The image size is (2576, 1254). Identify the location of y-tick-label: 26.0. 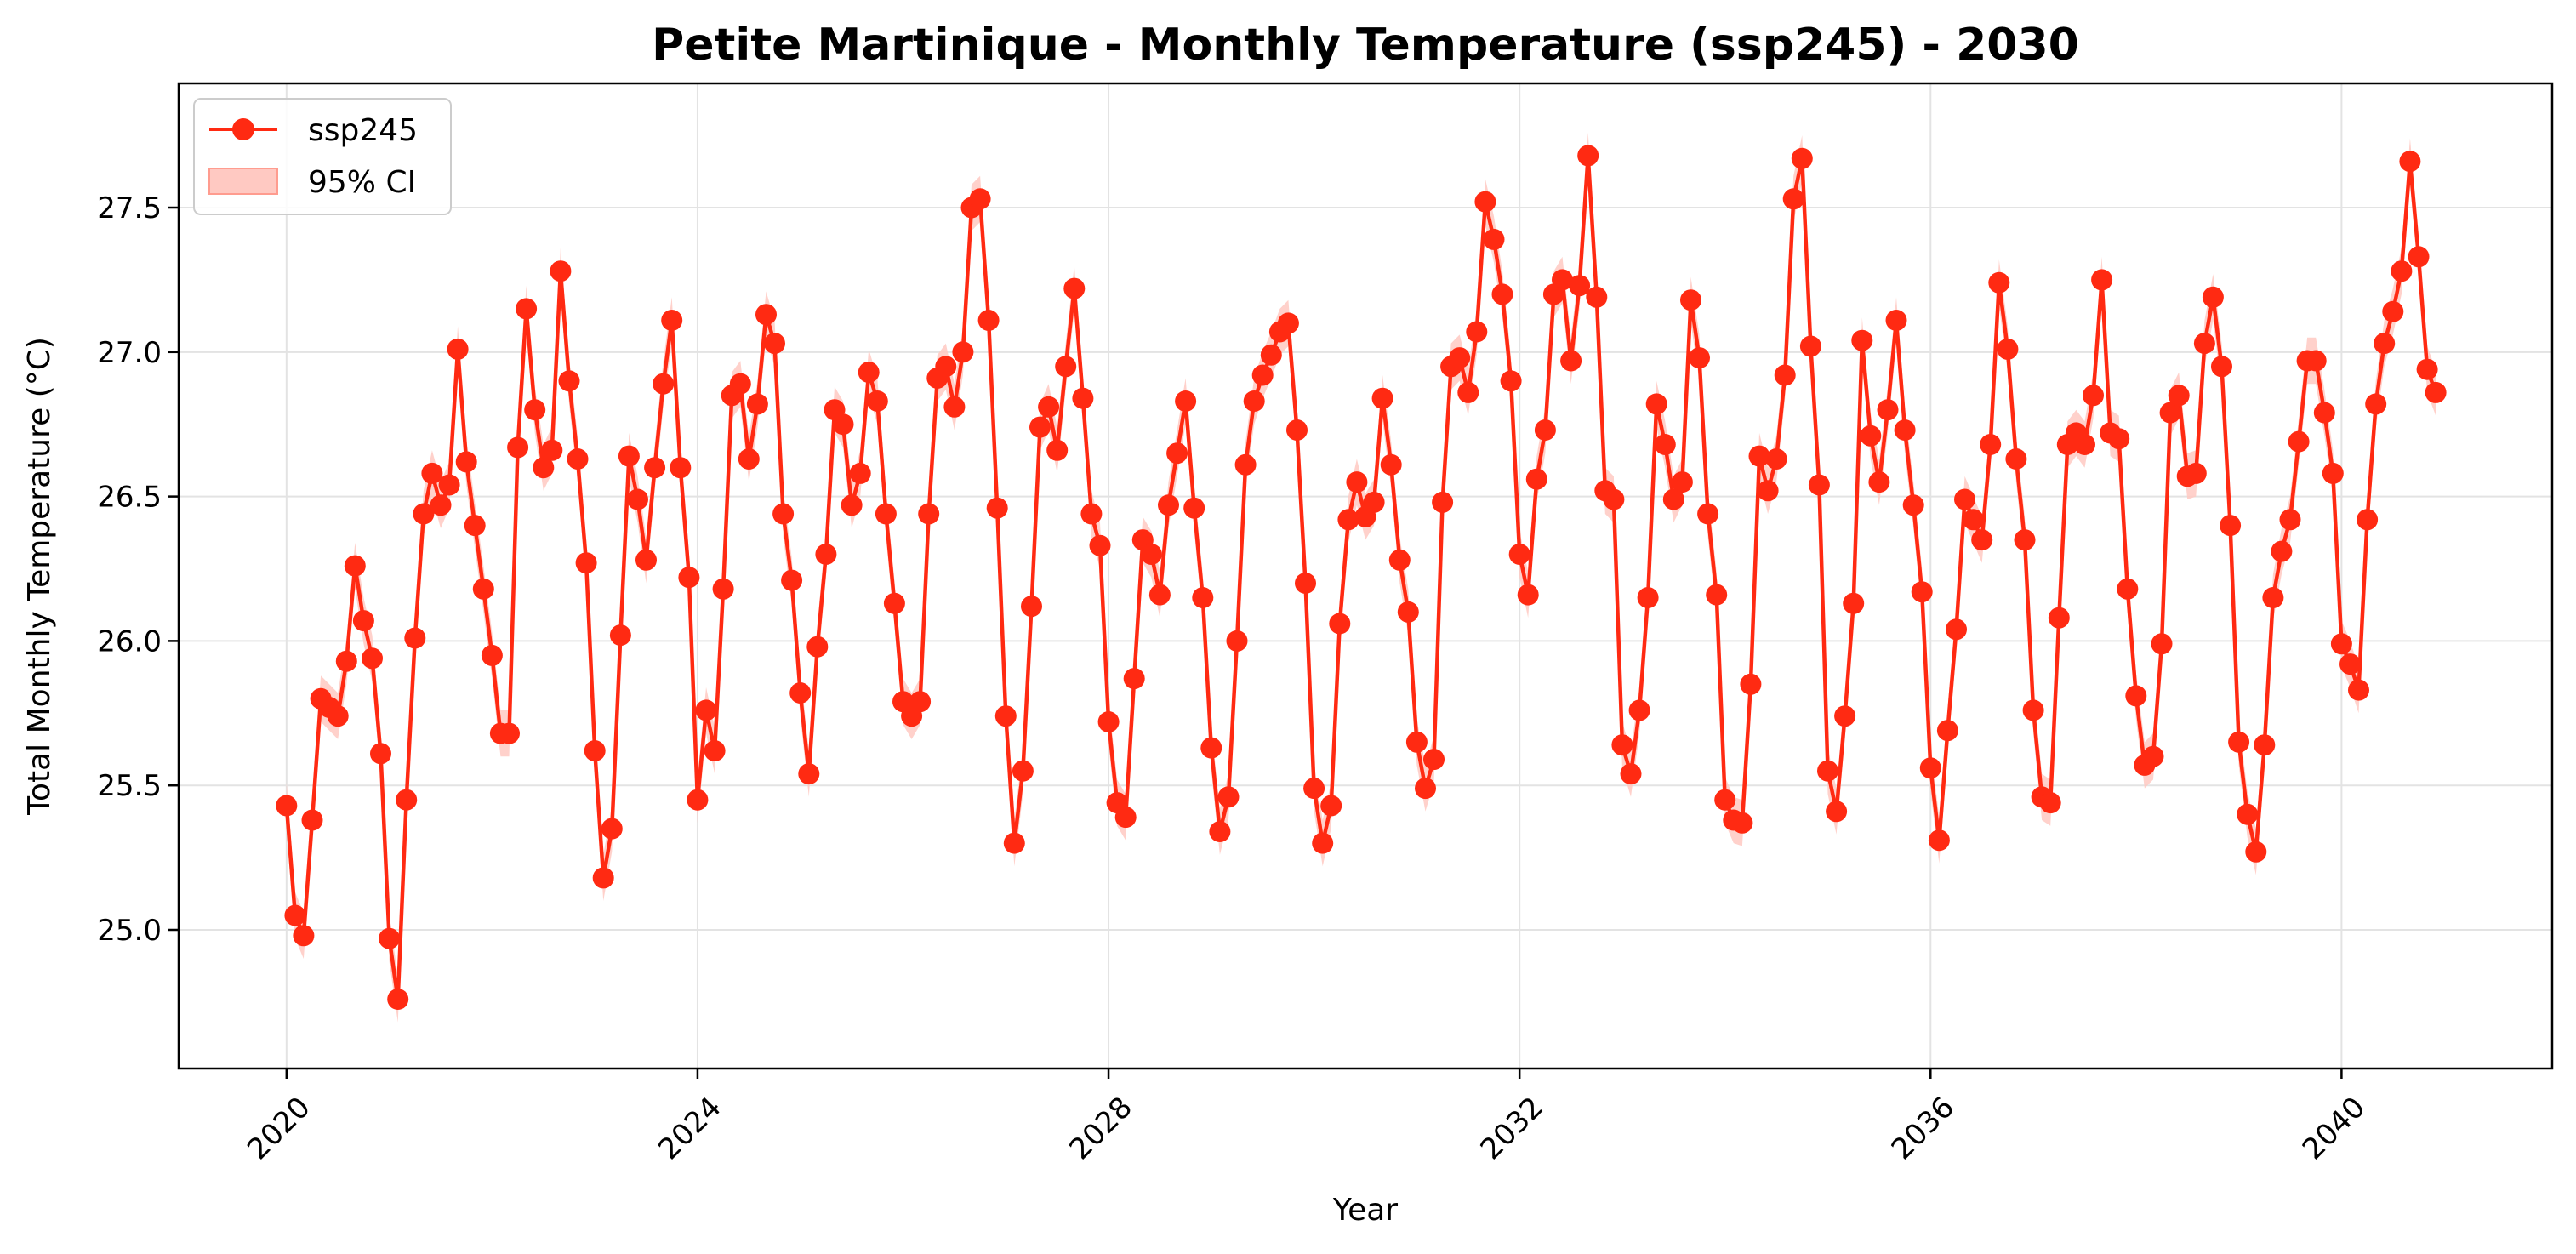
(129, 641).